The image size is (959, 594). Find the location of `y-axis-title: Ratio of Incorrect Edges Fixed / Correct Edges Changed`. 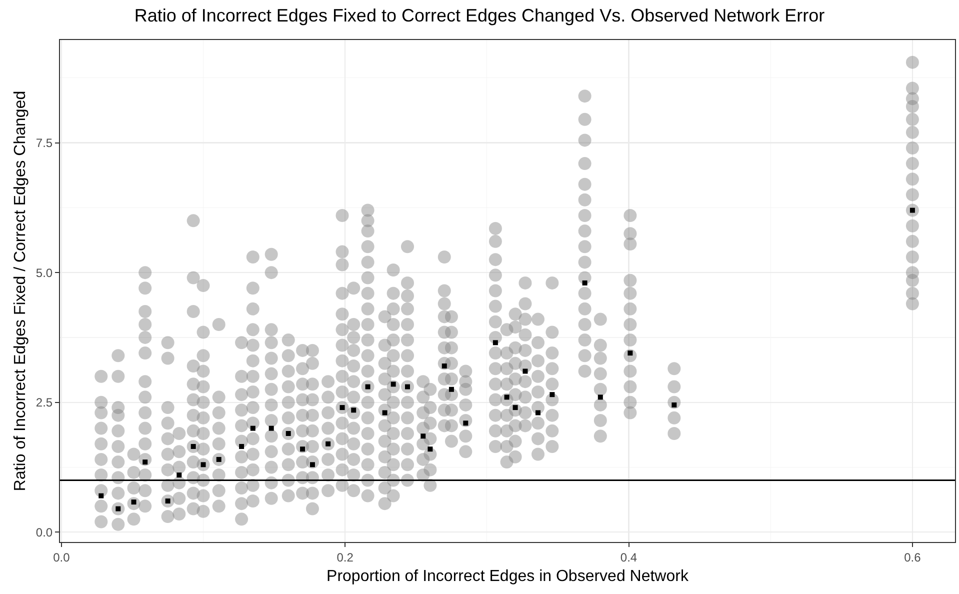

y-axis-title: Ratio of Incorrect Edges Fixed / Correct Edges Changed is located at coordinates (20, 291).